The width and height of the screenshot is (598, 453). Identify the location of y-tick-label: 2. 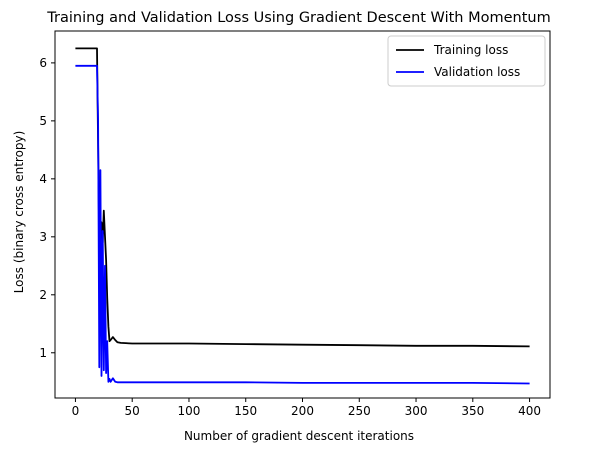
(43, 295).